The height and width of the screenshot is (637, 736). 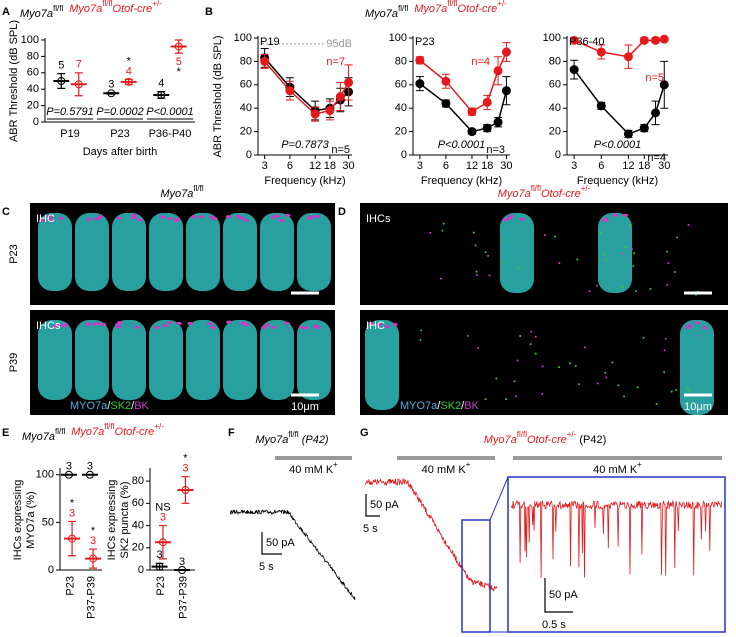 What do you see at coordinates (315, 166) in the screenshot?
I see `x-tick-label: 12` at bounding box center [315, 166].